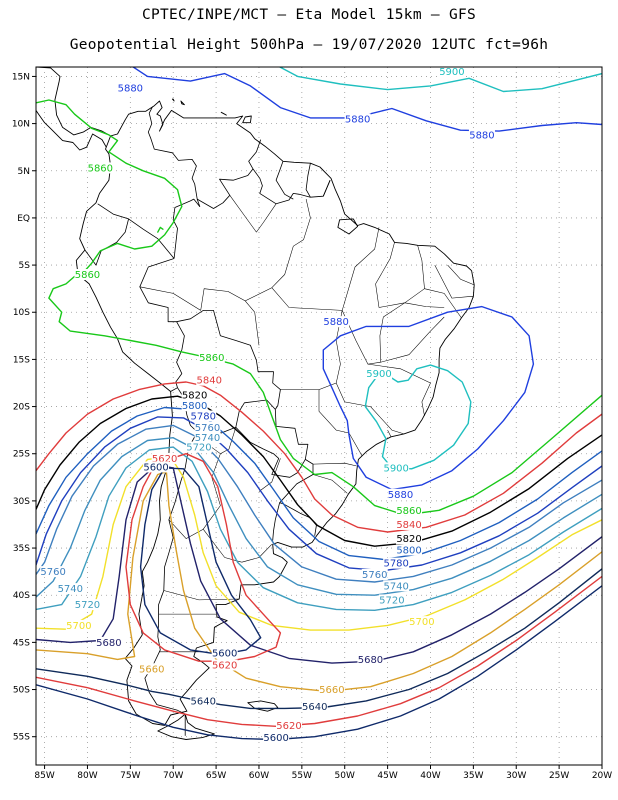 This screenshot has width=618, height=800. Describe the element at coordinates (25, 266) in the screenshot. I see `lat-tick-label: 5S` at that location.